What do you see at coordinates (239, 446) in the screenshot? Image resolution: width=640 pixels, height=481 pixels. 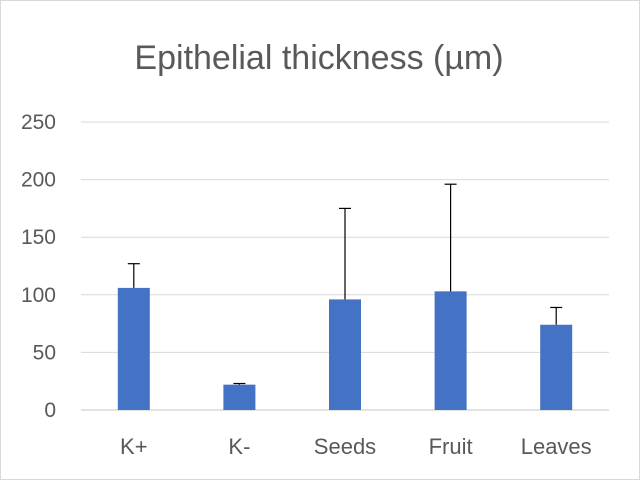 I see `x-tick-label: K-` at bounding box center [239, 446].